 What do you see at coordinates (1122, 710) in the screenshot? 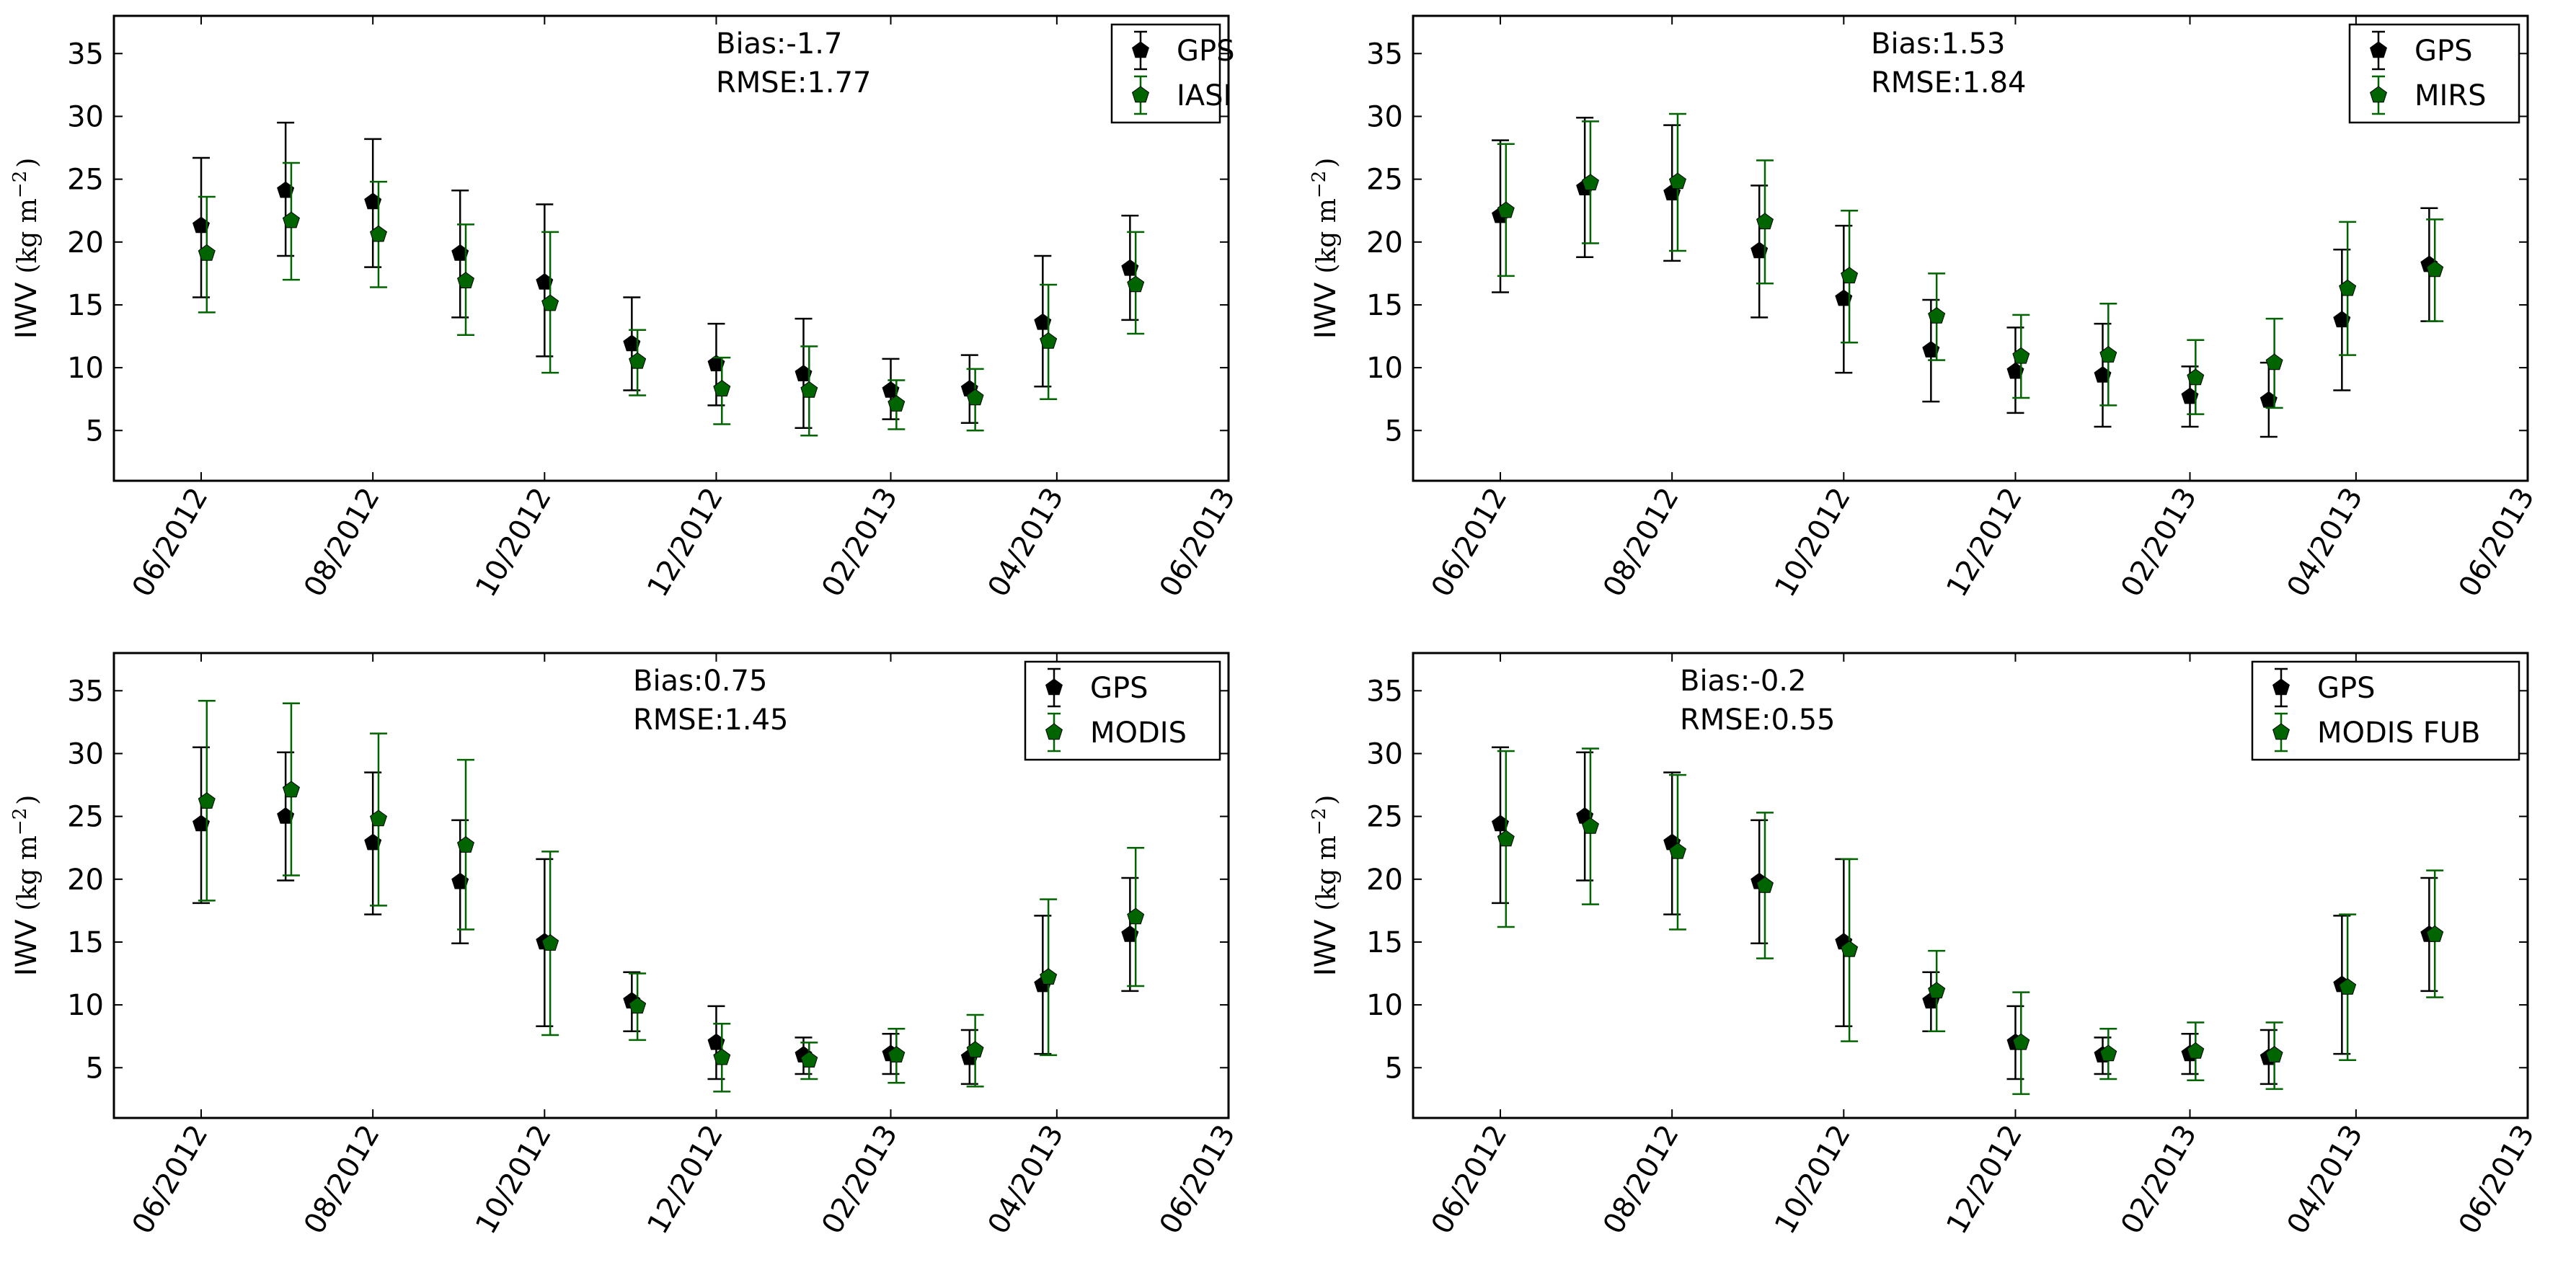
I see `legend: GPS MODIS` at bounding box center [1122, 710].